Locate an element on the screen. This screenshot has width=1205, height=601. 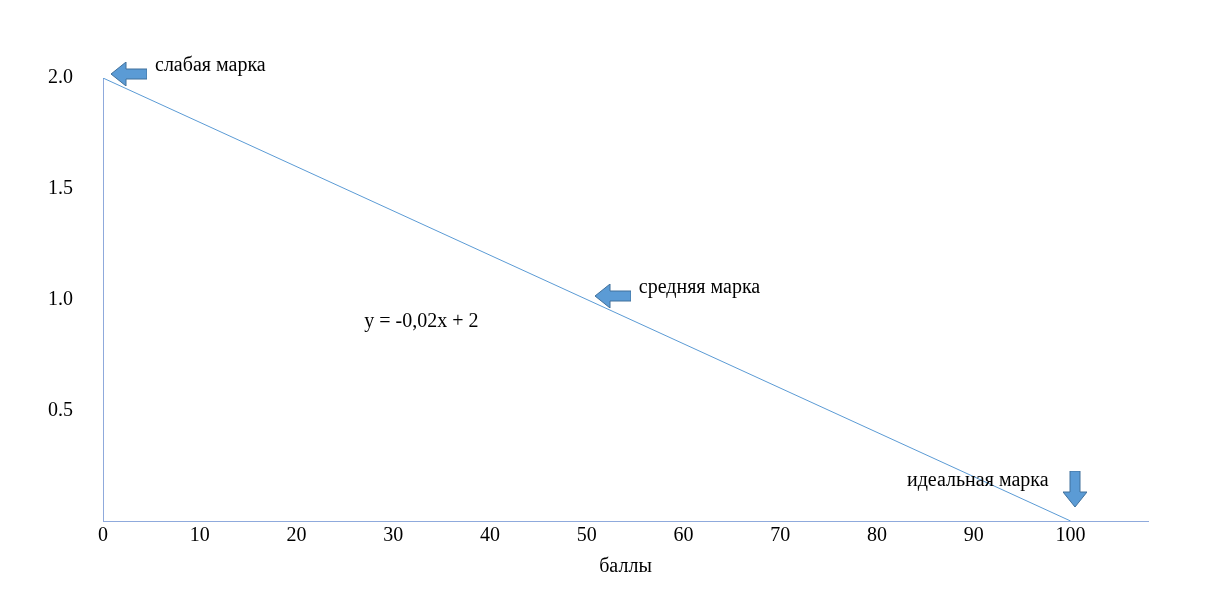
y-tick-label: 1.5 is located at coordinates (60, 187).